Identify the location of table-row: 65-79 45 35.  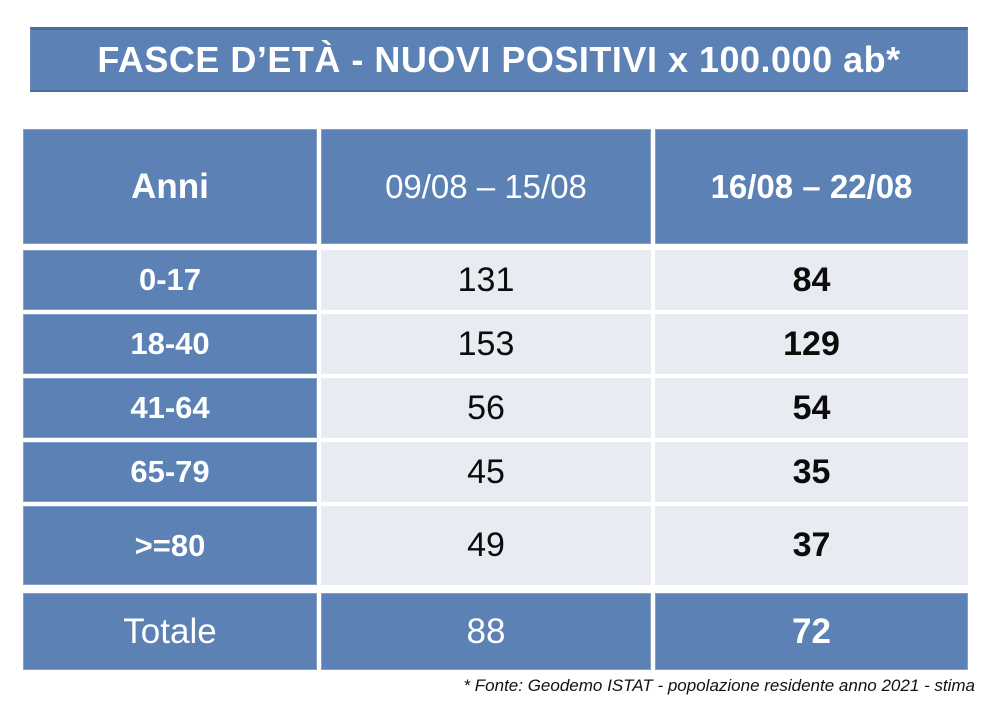
(495, 472).